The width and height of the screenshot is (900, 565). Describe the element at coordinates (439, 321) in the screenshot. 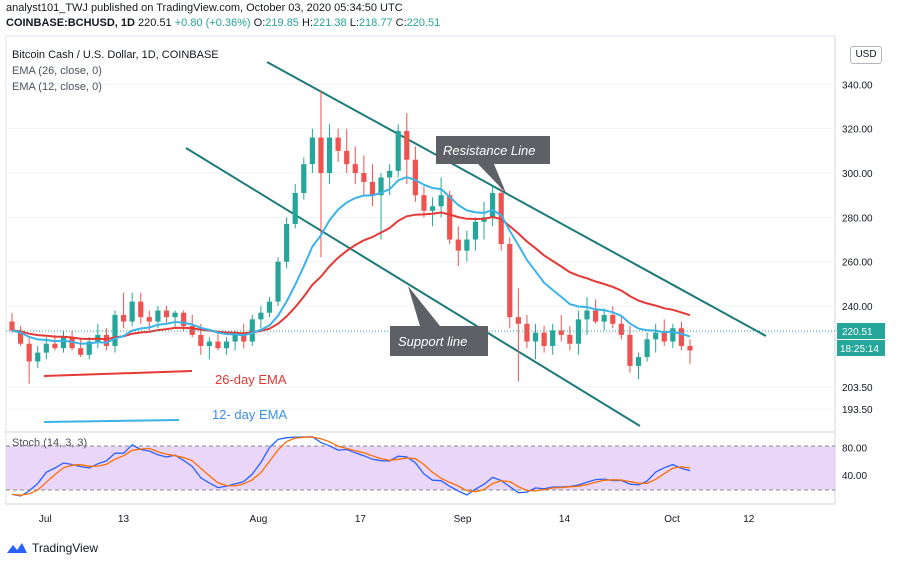

I see `support-callout` at that location.